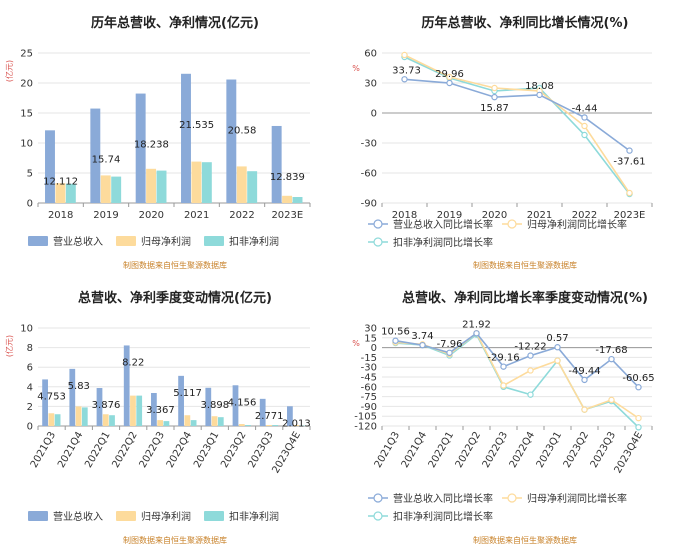 This screenshot has width=700, height=560. What do you see at coordinates (577, 498) in the screenshot?
I see `legend-label: 归母净利润同比增长率` at bounding box center [577, 498].